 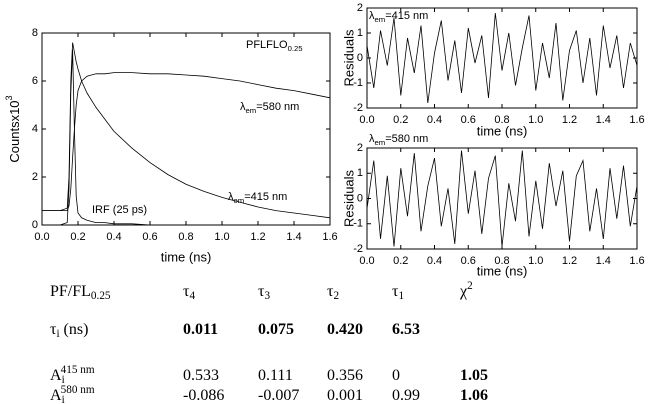 What do you see at coordinates (9, 97) in the screenshot?
I see `y-axis-label-sup: 3` at bounding box center [9, 97].